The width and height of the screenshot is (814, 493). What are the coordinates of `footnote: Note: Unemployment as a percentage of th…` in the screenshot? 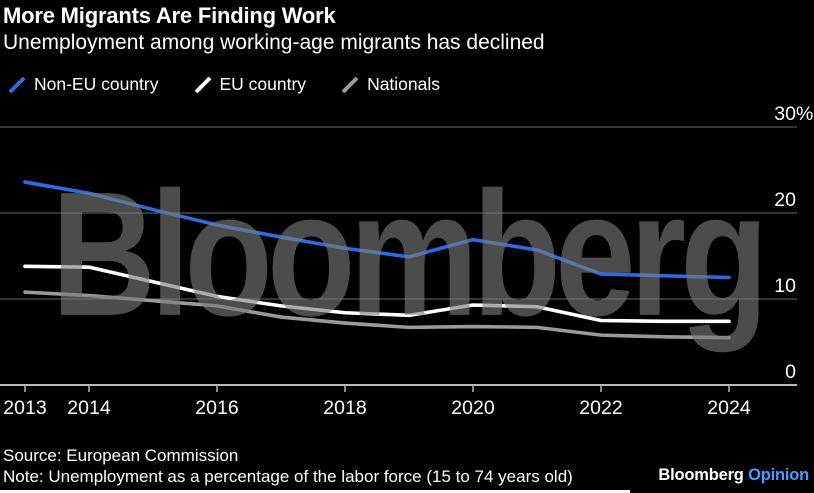 It's located at (288, 476).